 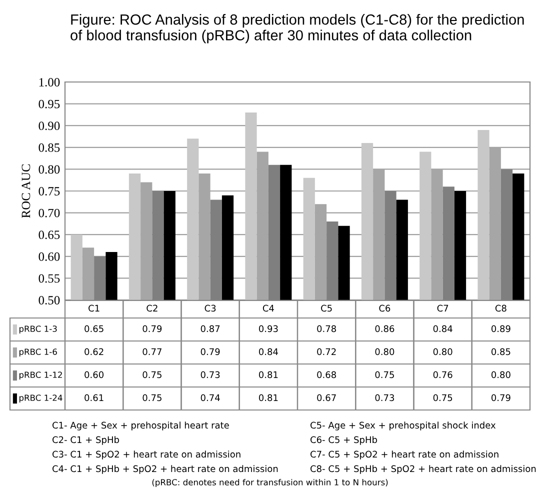 What do you see at coordinates (140, 426) in the screenshot?
I see `text: C1- Age + Sex + prehospital heart rate` at bounding box center [140, 426].